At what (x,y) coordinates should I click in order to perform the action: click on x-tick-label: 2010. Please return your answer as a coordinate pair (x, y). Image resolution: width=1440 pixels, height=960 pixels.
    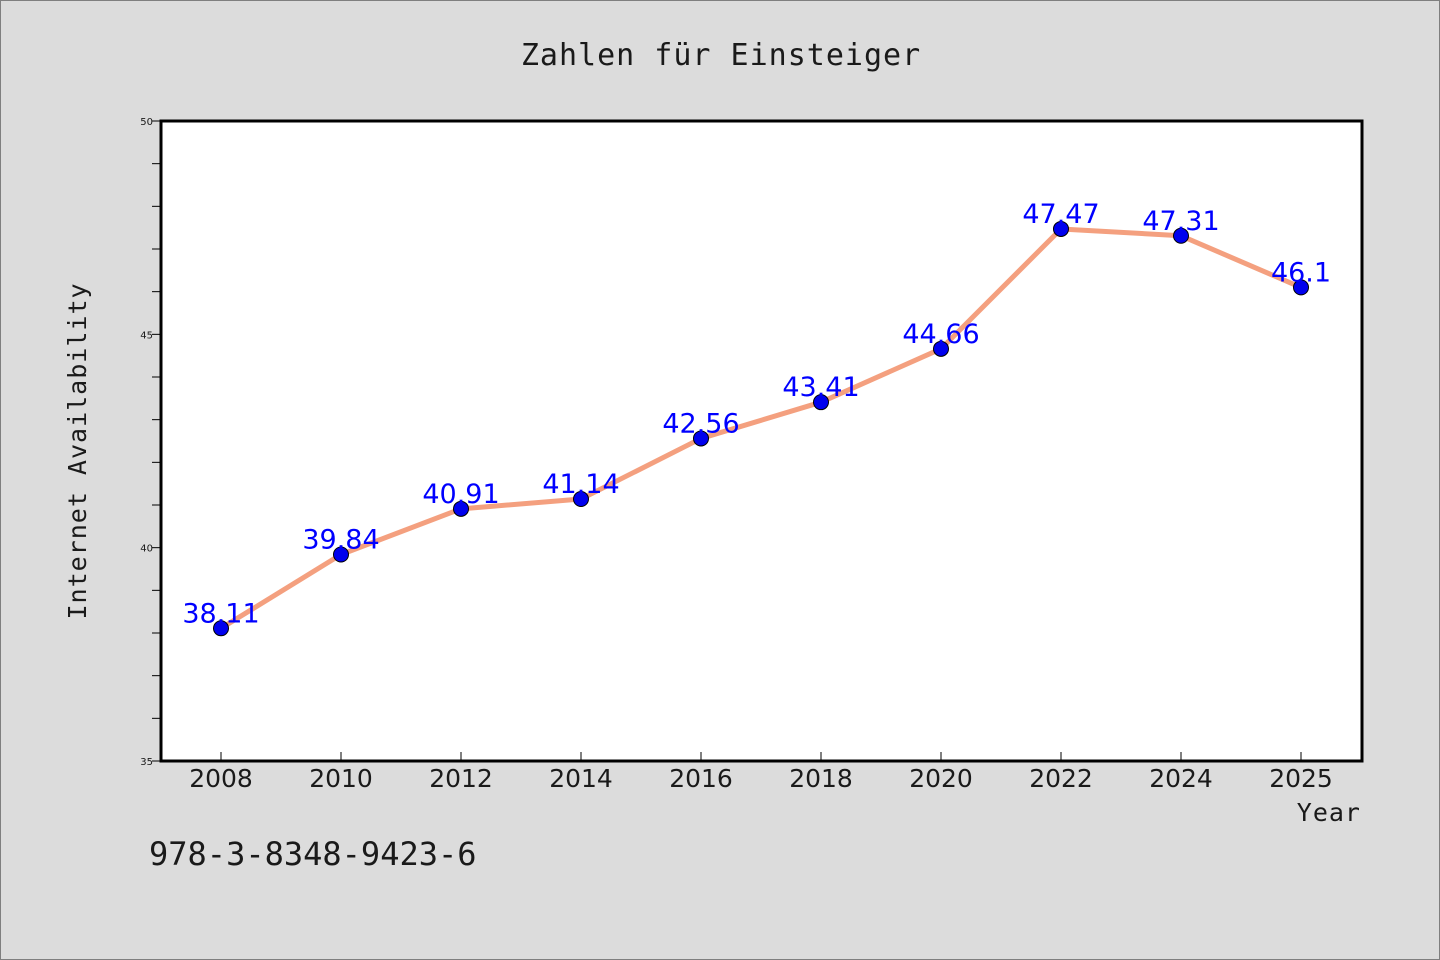
    Looking at the image, I should click on (341, 778).